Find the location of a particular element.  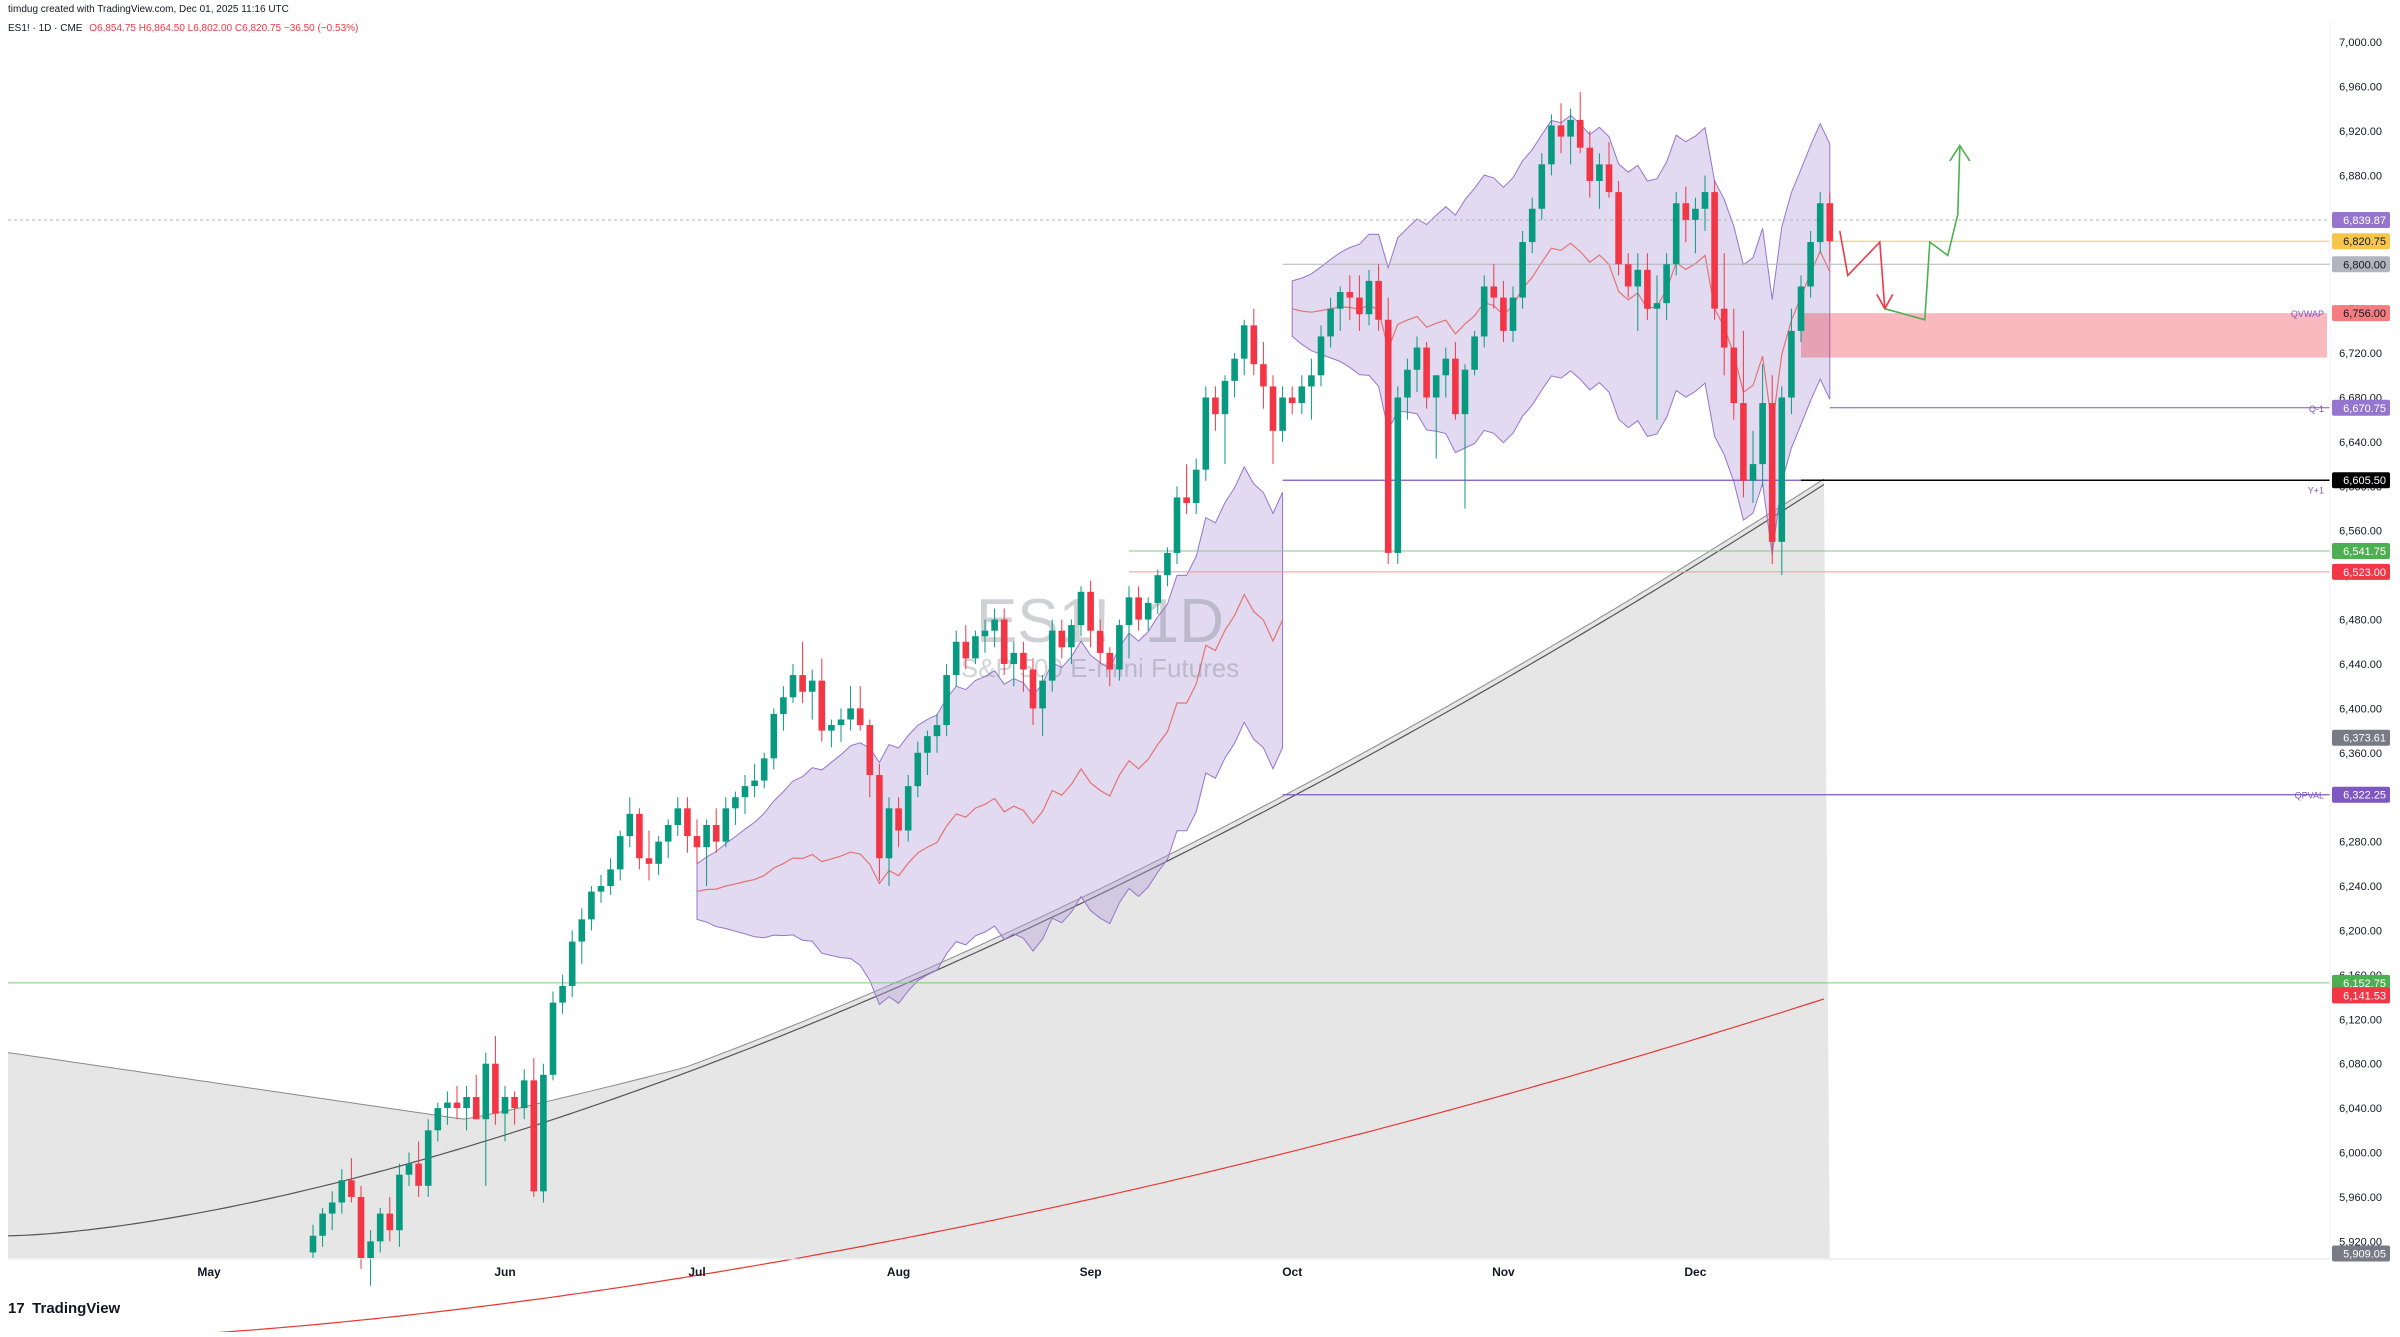

price-badge: 6,839.87 is located at coordinates (2361, 220).